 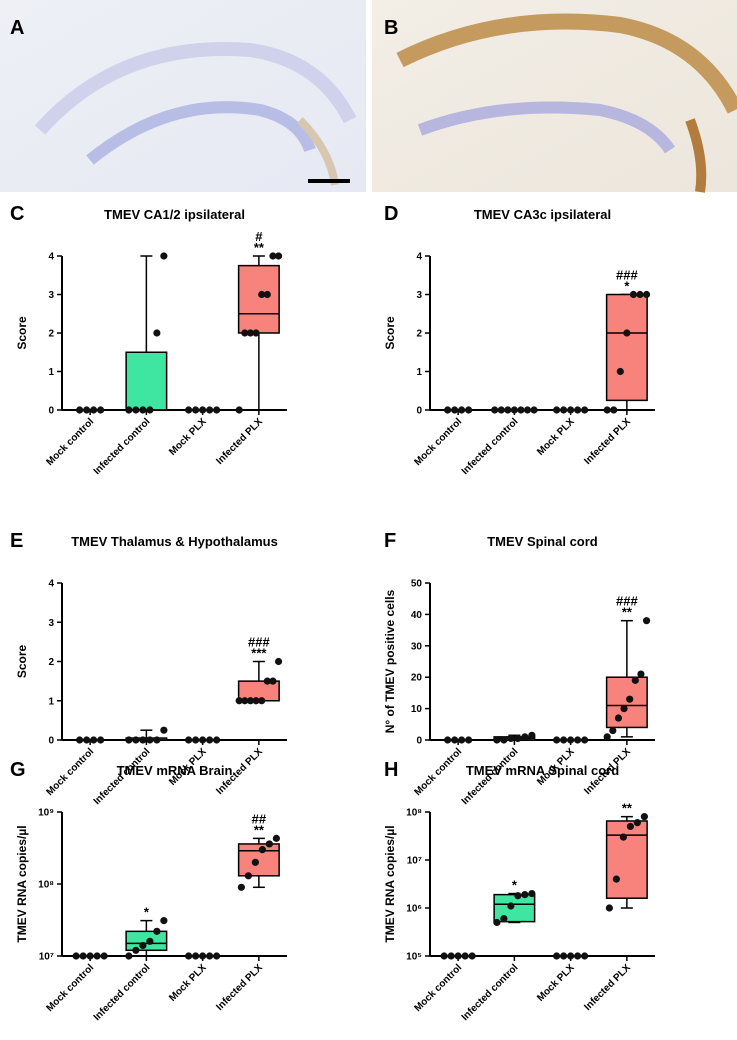 What do you see at coordinates (556, 437) in the screenshot?
I see `x-tick-label: Mock PLX` at bounding box center [556, 437].